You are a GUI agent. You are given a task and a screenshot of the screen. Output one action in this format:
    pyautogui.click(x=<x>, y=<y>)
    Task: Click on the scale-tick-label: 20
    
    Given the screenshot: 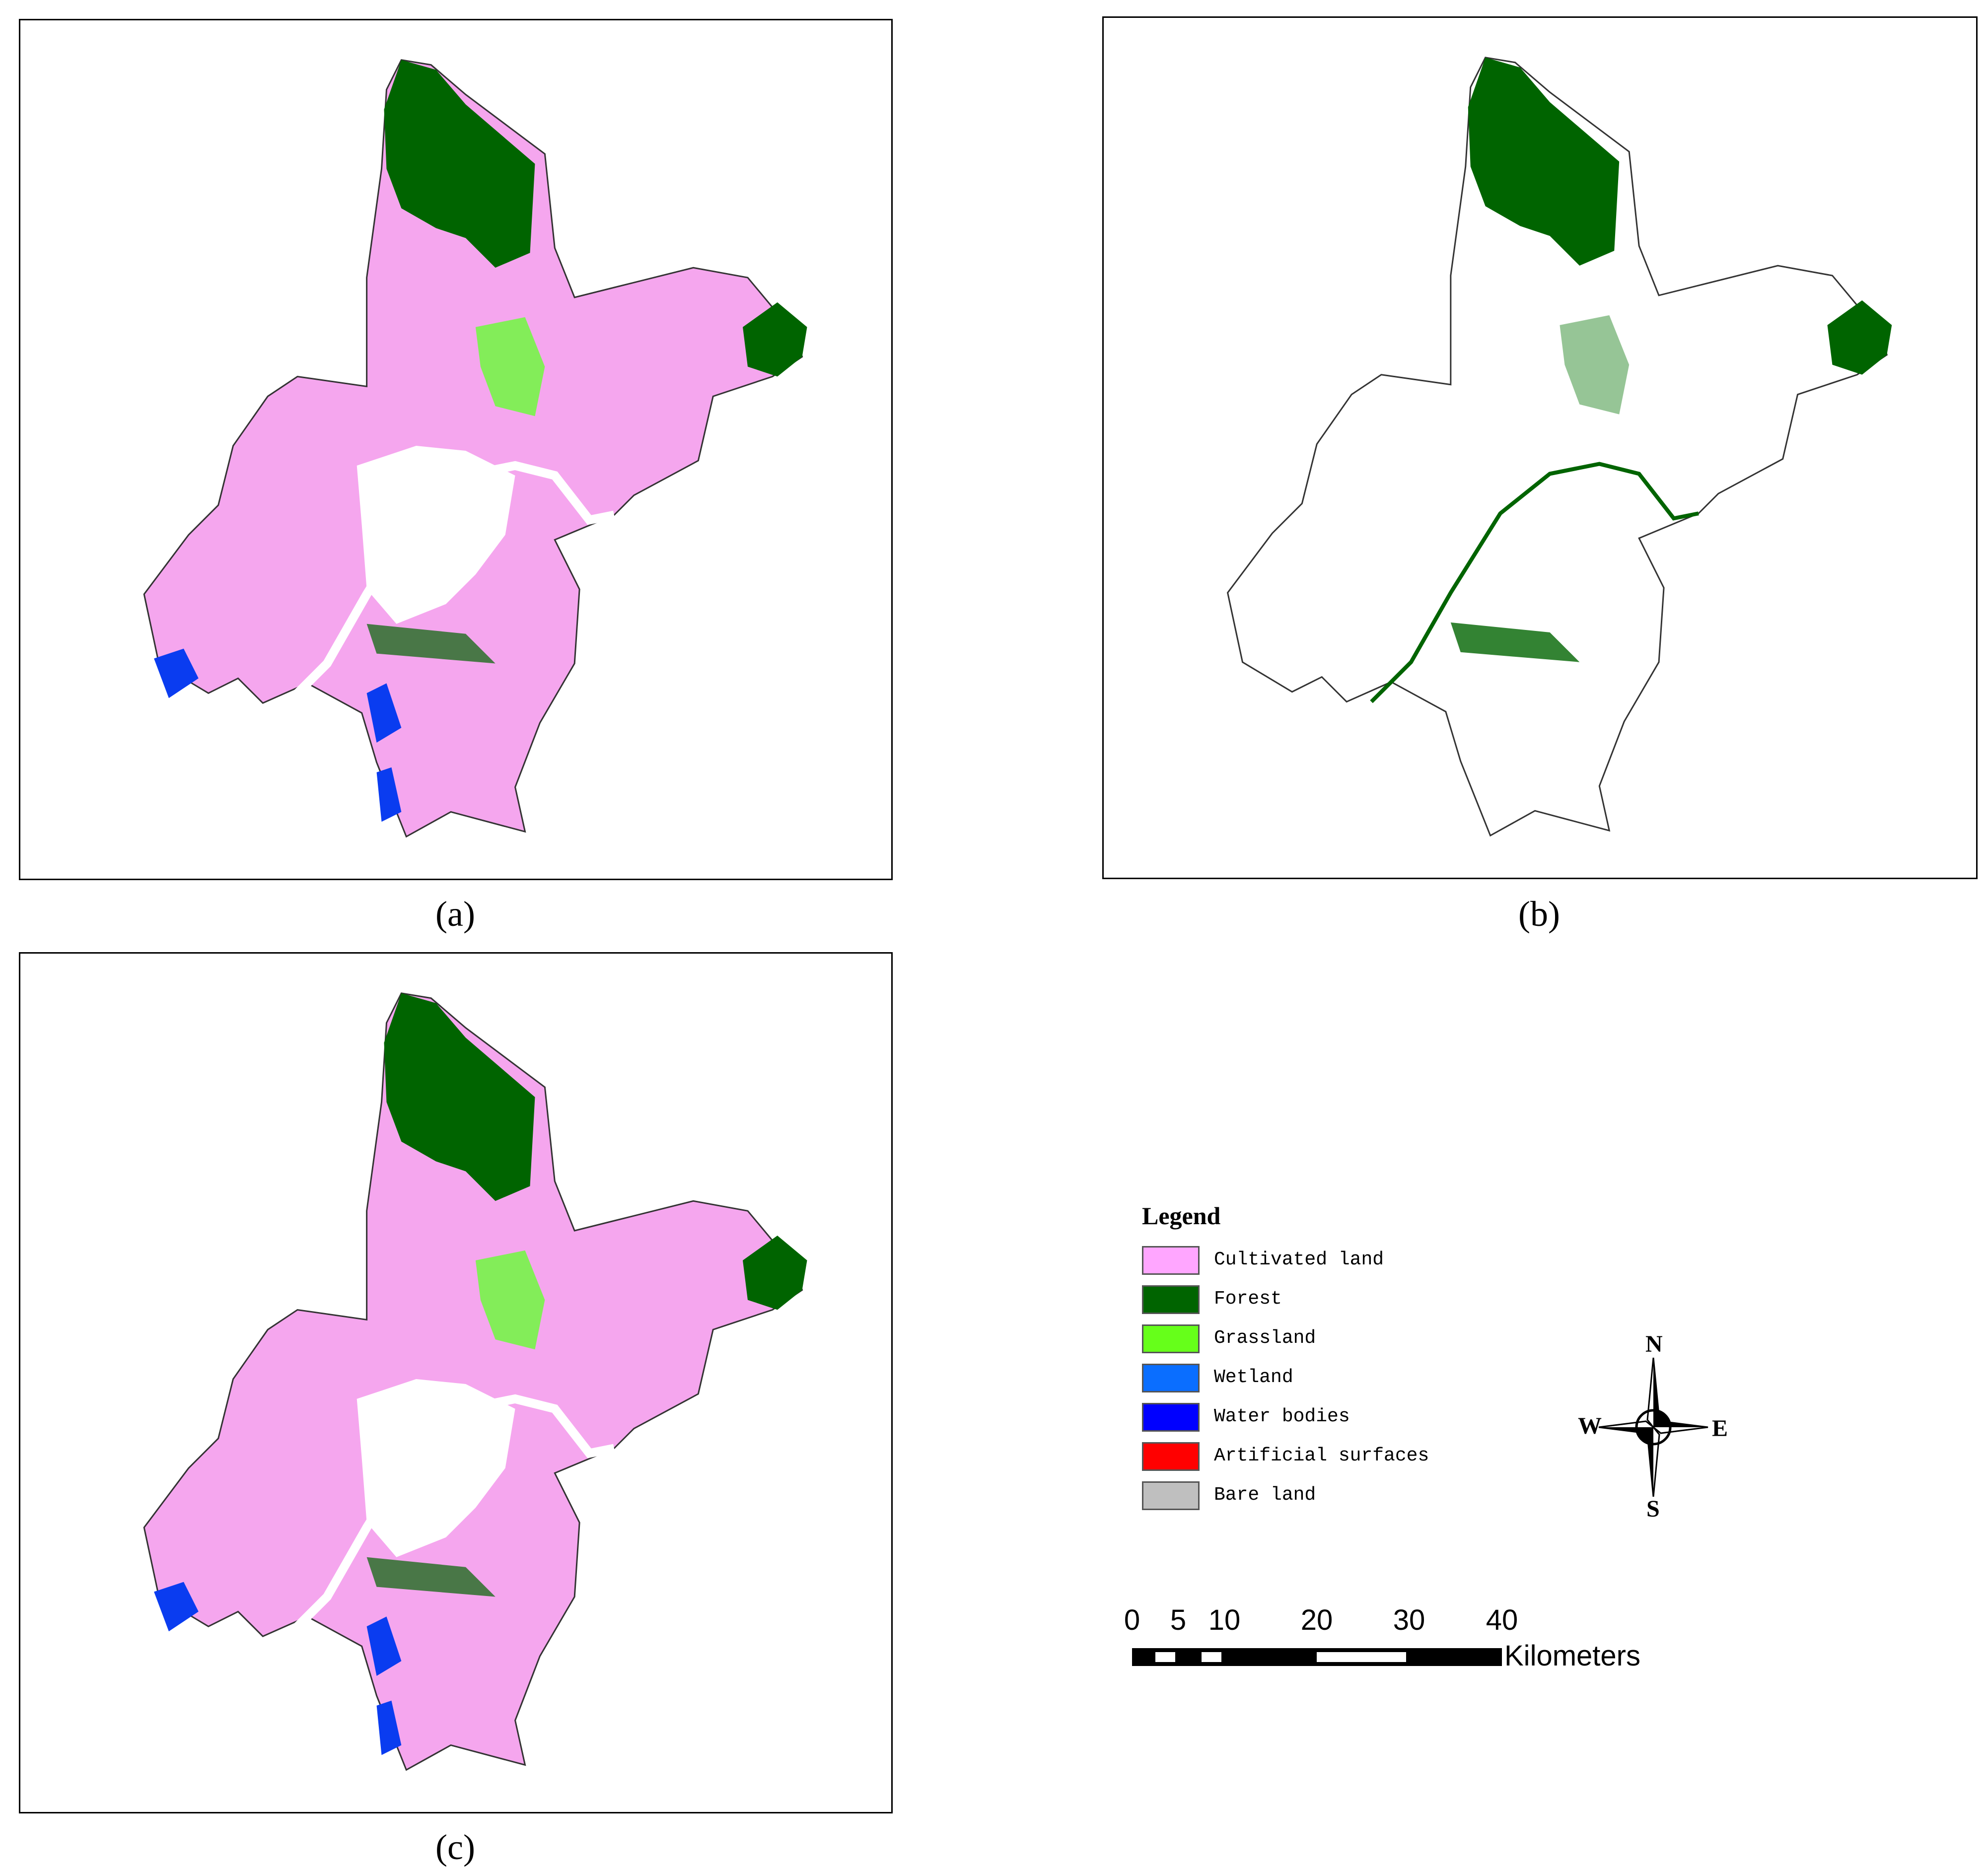 What is the action you would take?
    pyautogui.click(x=1316, y=1620)
    